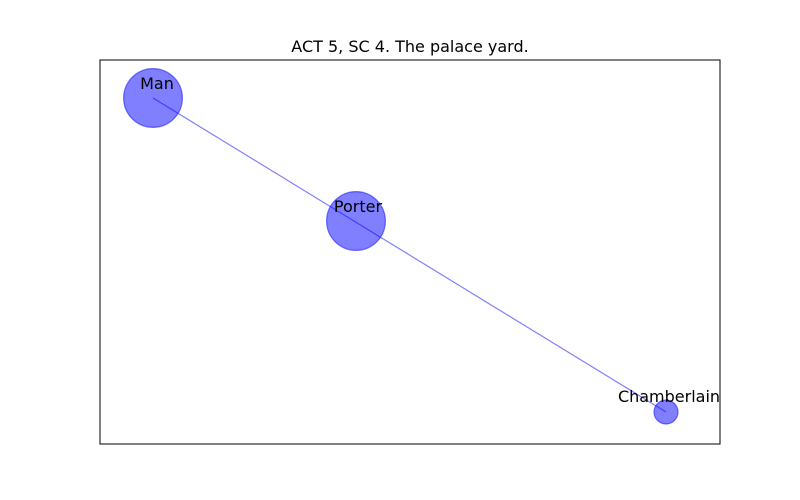  I want to click on node-label-chamberlain: Chamberlain, so click(669, 396).